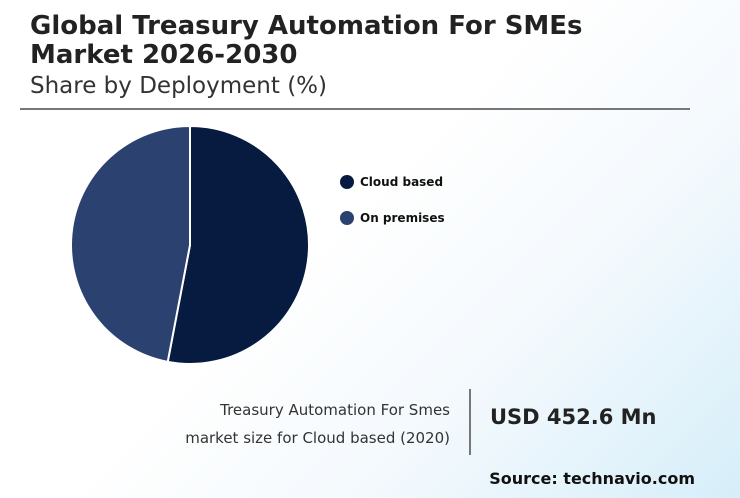 The width and height of the screenshot is (740, 498). Describe the element at coordinates (470, 422) in the screenshot. I see `caption-divider` at that location.